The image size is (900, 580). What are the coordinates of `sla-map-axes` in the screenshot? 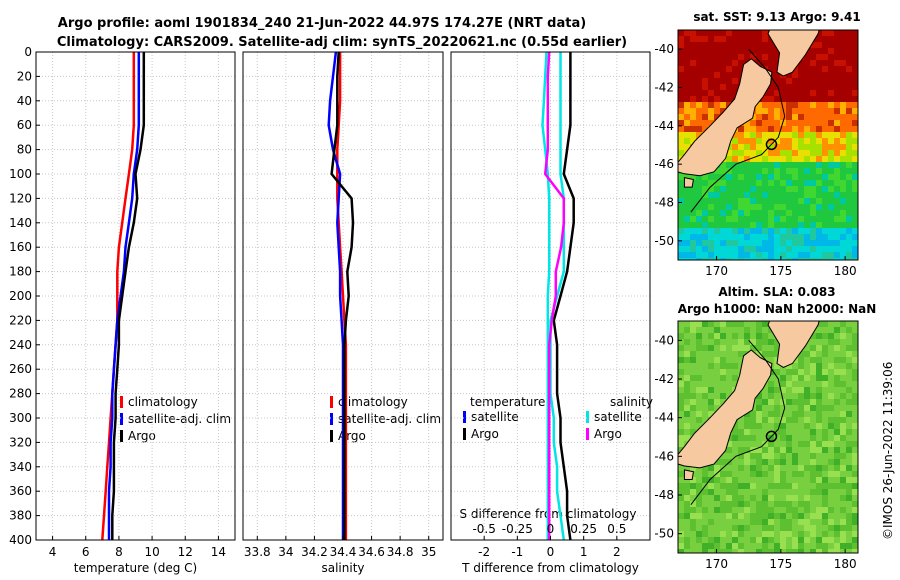 It's located at (768, 437).